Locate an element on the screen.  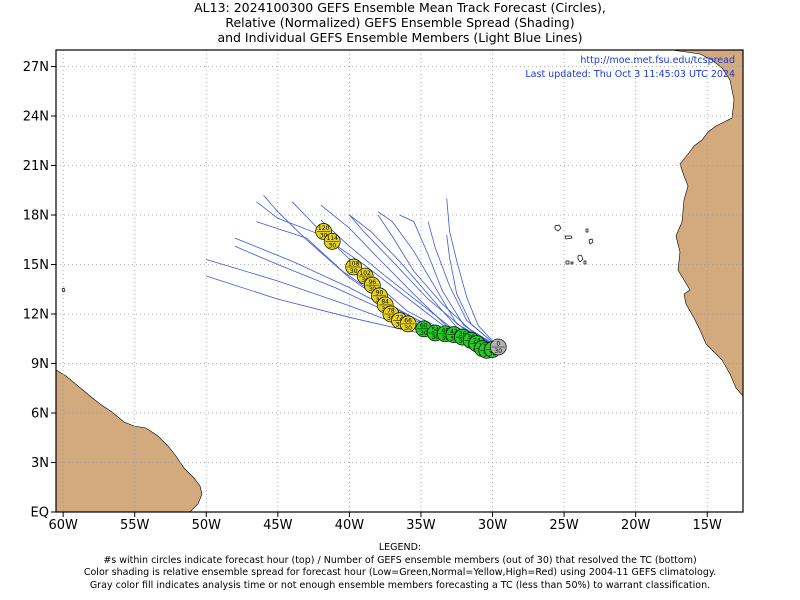
forecast-hour-label: 72 is located at coordinates (400, 317).